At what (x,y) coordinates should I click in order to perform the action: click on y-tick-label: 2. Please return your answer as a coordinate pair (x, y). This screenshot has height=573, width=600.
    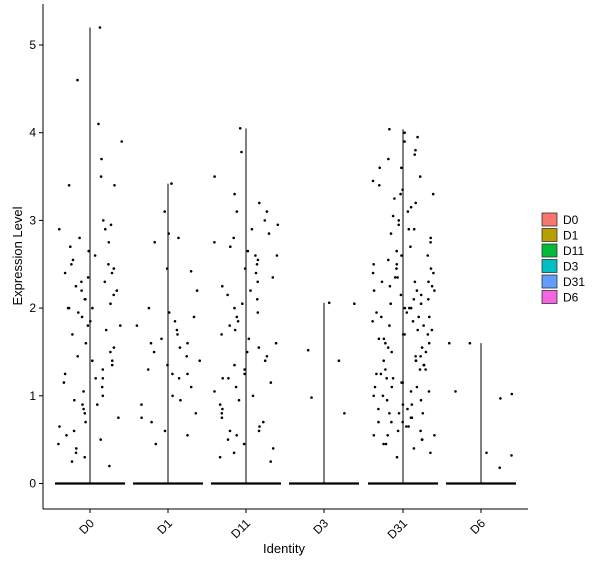
    Looking at the image, I should click on (32, 308).